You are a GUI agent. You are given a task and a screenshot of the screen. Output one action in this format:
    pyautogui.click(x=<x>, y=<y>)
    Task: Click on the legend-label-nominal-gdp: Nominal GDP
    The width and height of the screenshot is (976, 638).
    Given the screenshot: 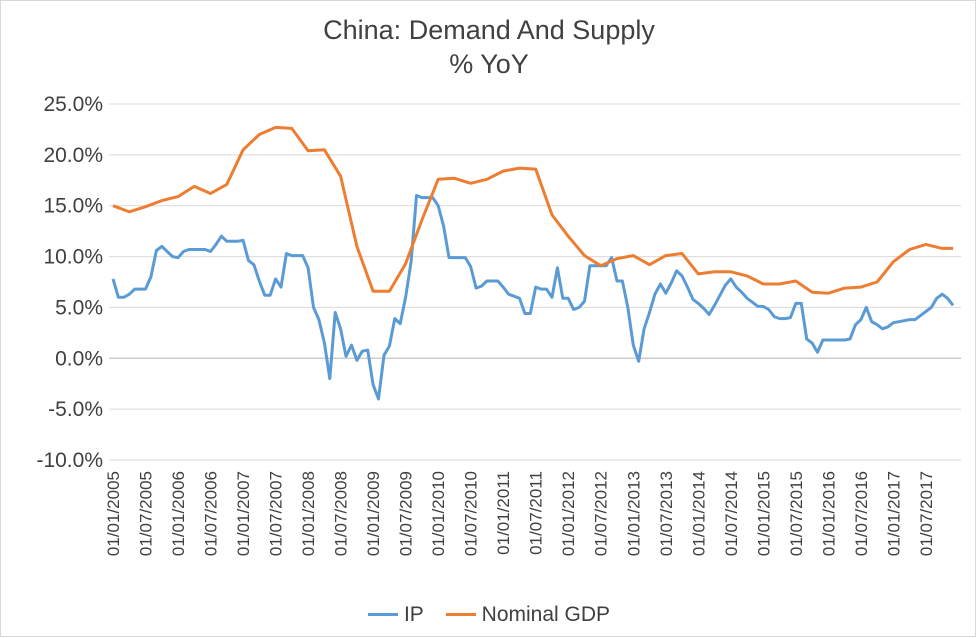 What is the action you would take?
    pyautogui.click(x=546, y=614)
    